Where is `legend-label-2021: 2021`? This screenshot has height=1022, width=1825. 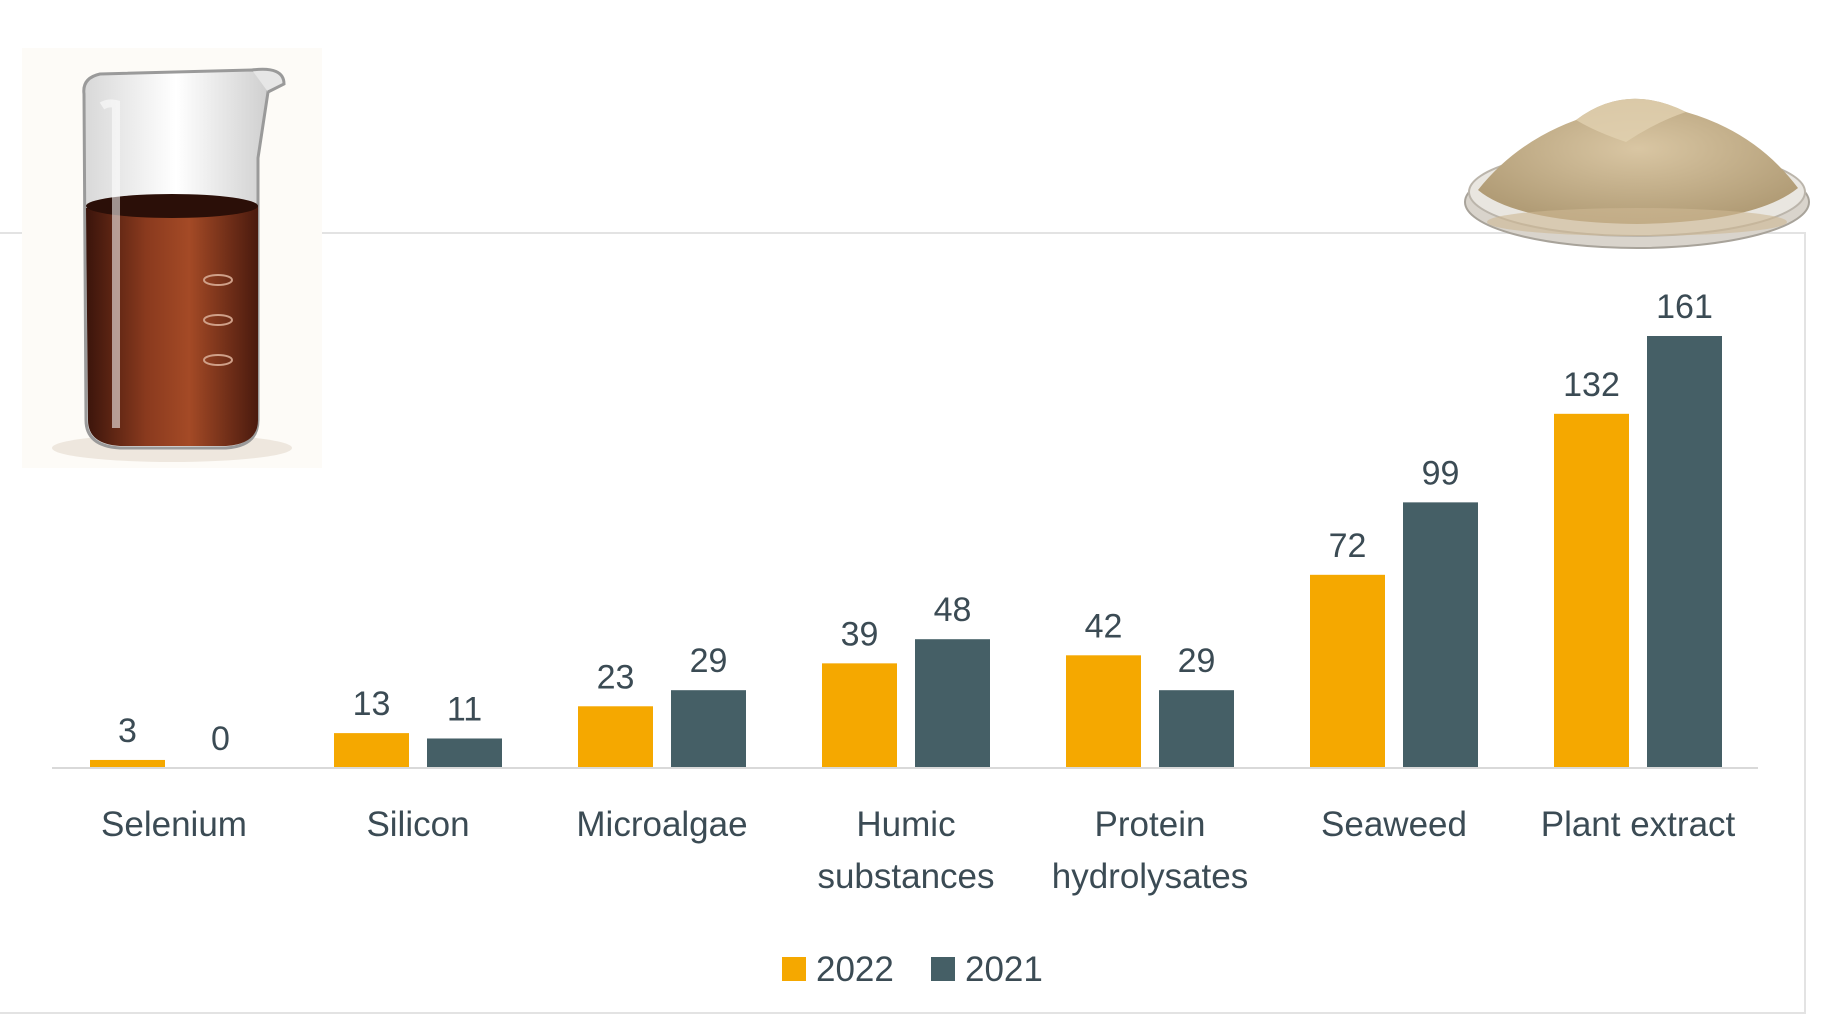
legend-label-2021: 2021 is located at coordinates (1004, 969).